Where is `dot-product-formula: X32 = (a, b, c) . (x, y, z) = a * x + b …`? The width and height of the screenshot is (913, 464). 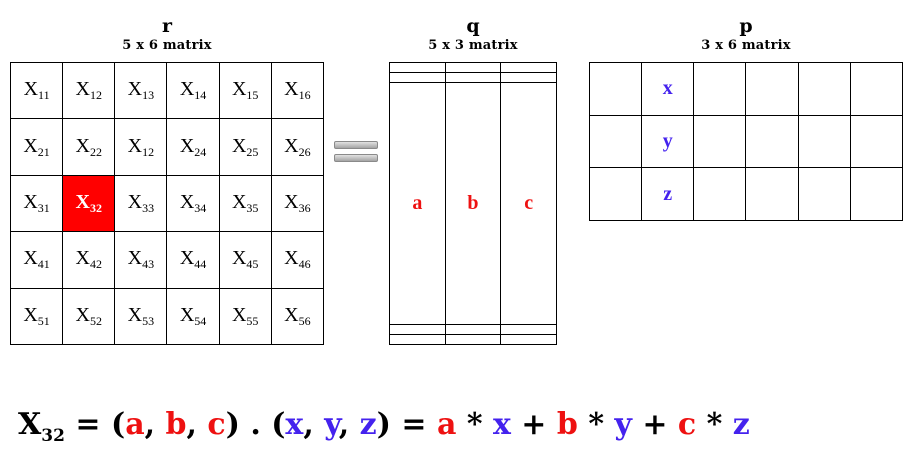
dot-product-formula: X32 = (a, b, c) . (x, y, z) = a * x + b … is located at coordinates (384, 426).